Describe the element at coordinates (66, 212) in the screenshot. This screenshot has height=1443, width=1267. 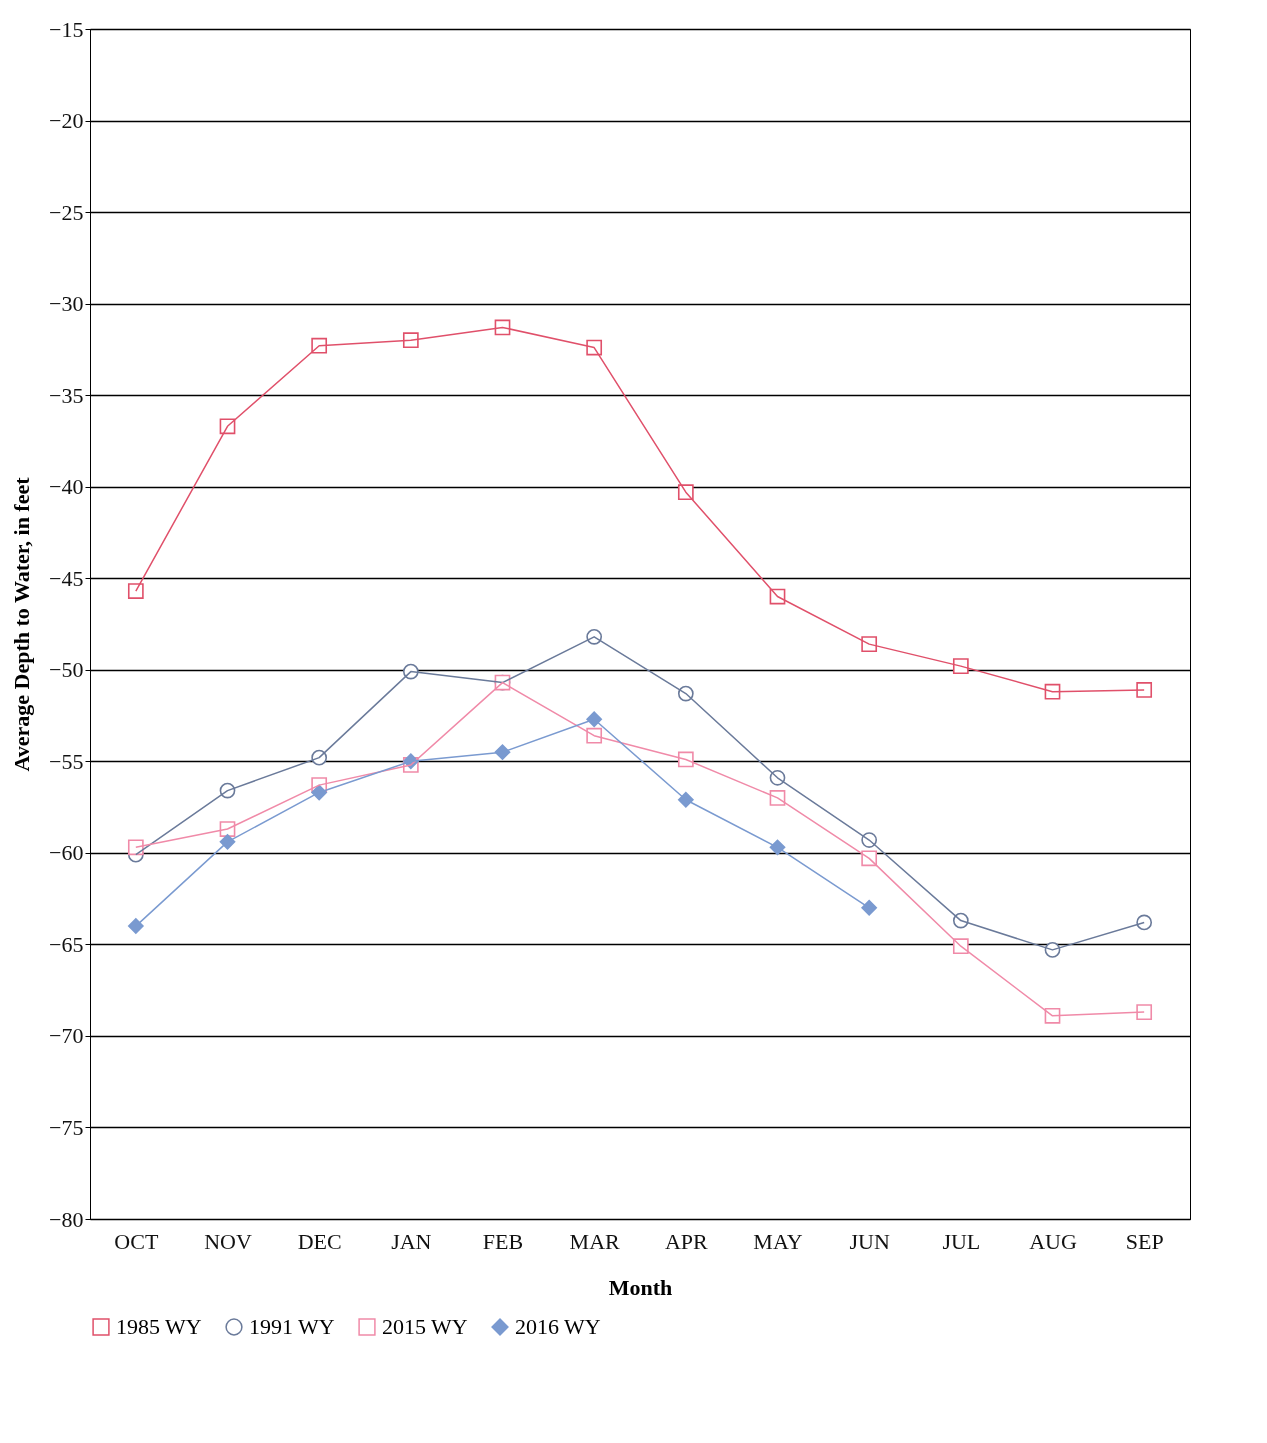
I see `y-tick-label: −25` at that location.